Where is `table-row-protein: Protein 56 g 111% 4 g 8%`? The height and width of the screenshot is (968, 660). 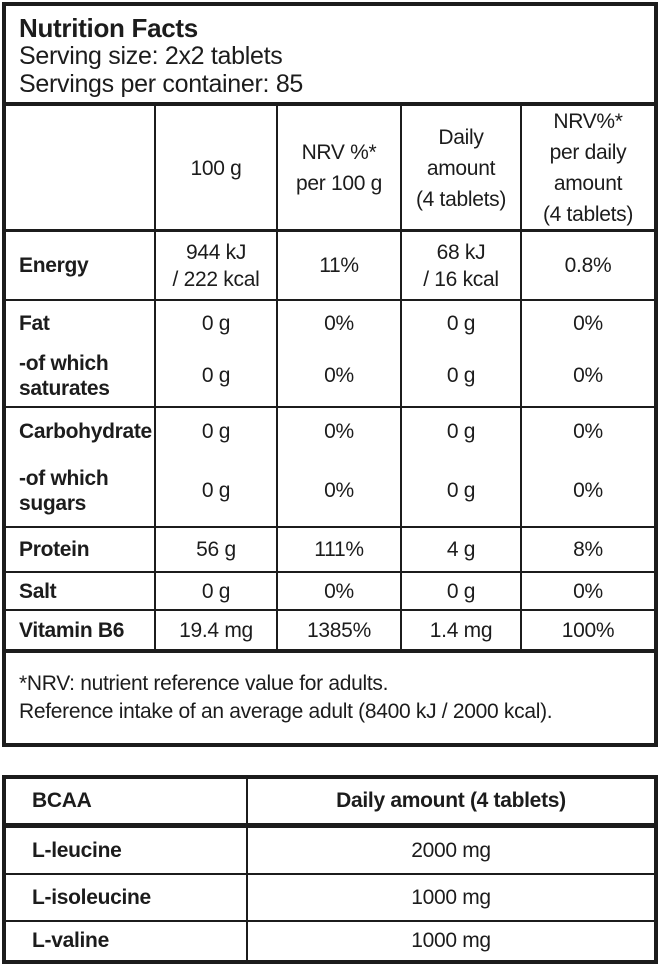
table-row-protein: Protein 56 g 111% 4 g 8% is located at coordinates (330, 550).